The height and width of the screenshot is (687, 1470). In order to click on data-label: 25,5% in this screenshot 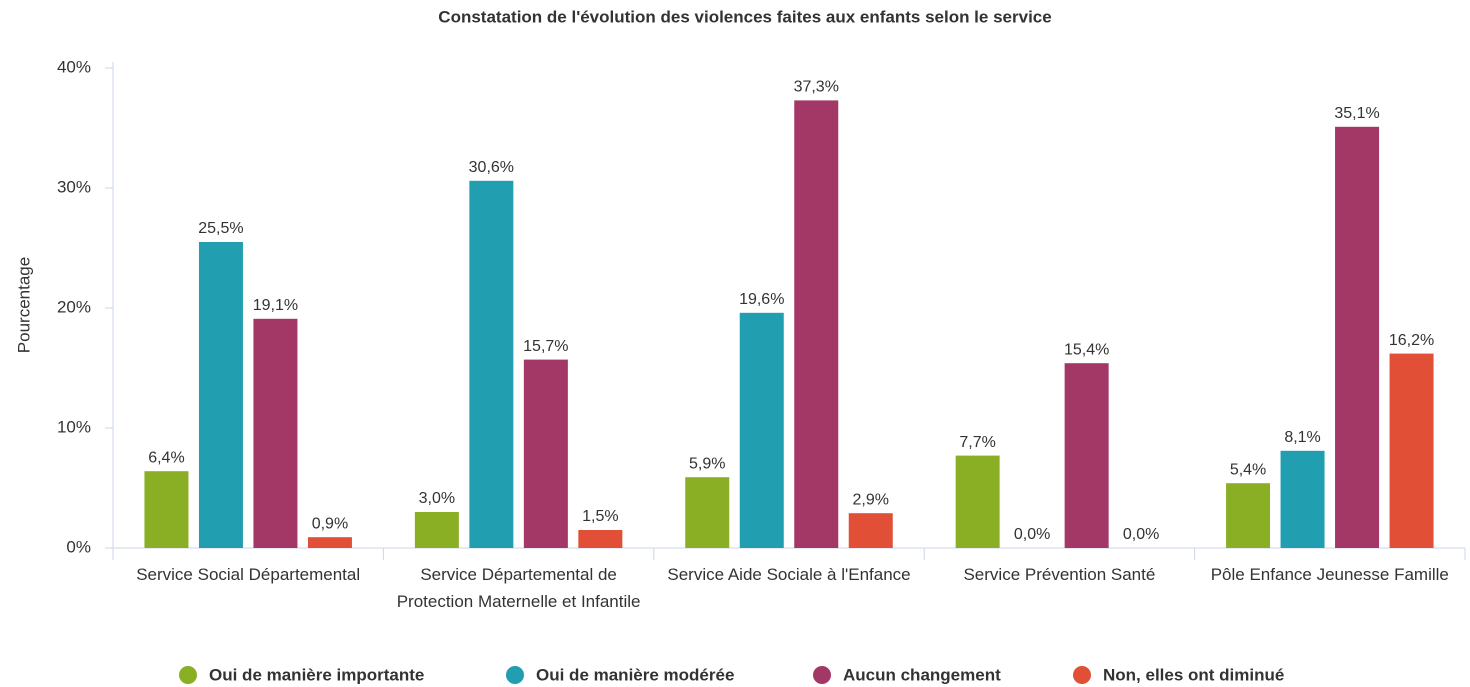, I will do `click(220, 228)`.